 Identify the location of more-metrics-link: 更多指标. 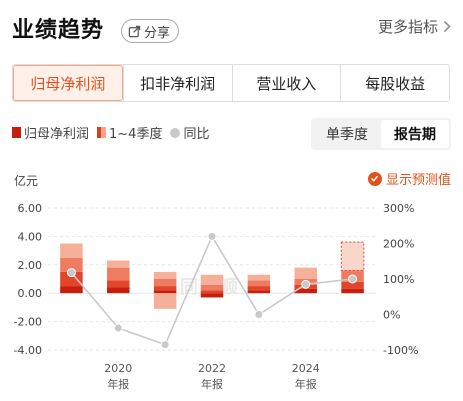
(414, 26).